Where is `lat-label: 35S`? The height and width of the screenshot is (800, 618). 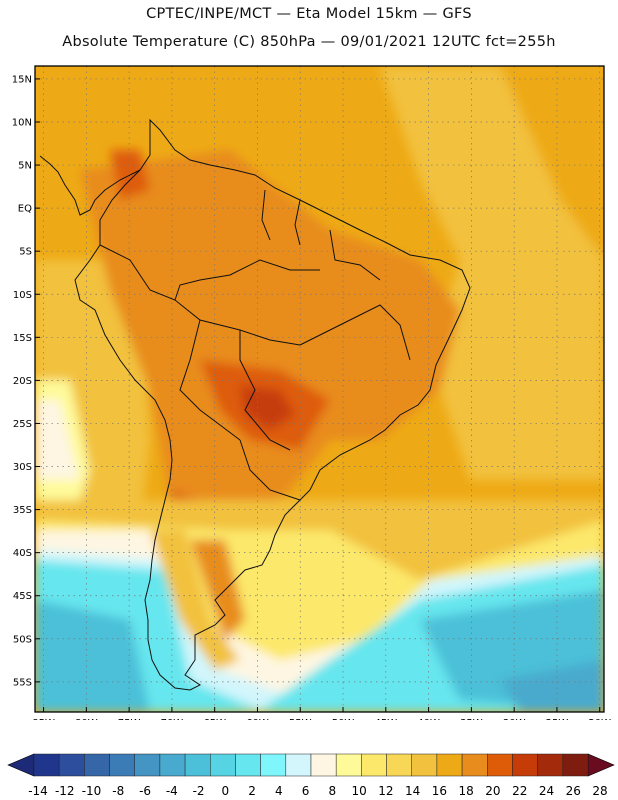 lat-label: 35S is located at coordinates (22, 510).